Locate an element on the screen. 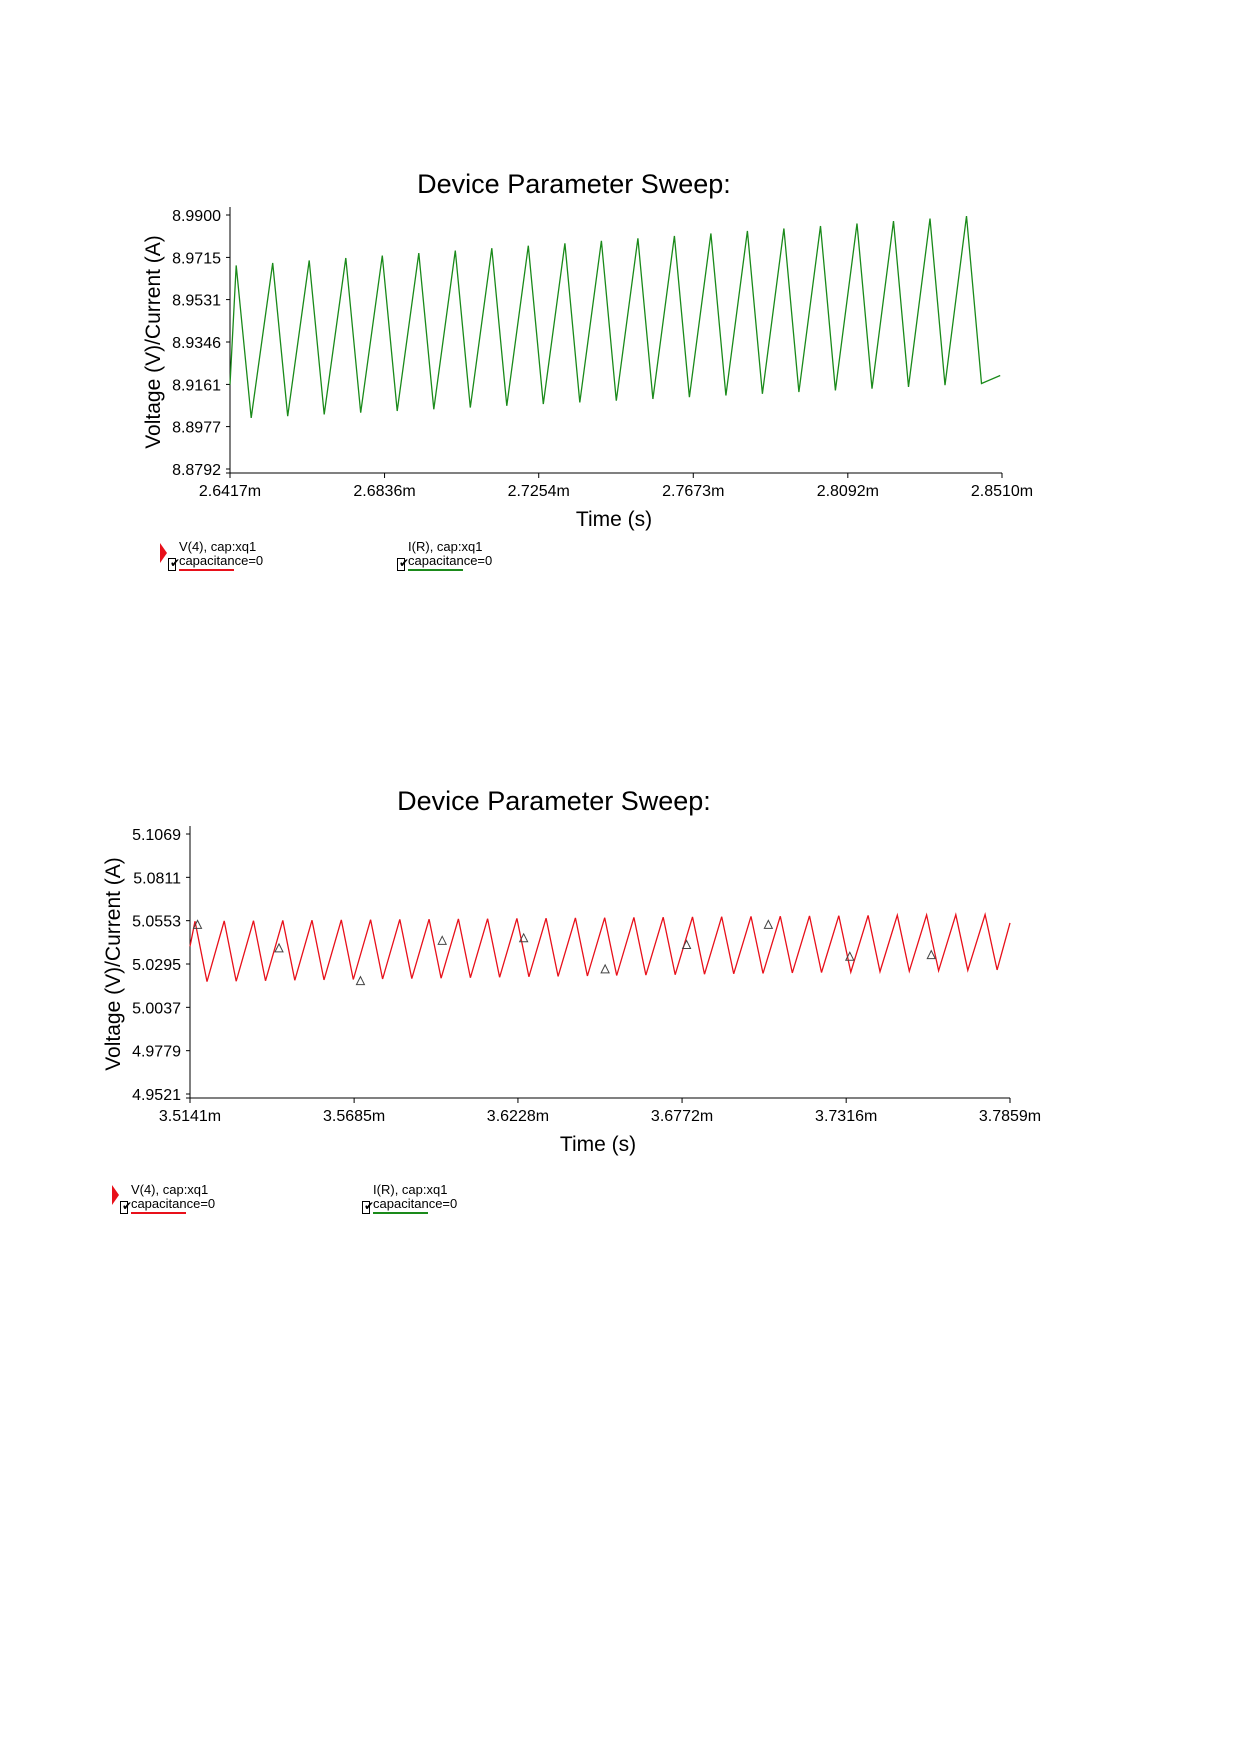  y-tick-label: 8.9346 is located at coordinates (196, 343).